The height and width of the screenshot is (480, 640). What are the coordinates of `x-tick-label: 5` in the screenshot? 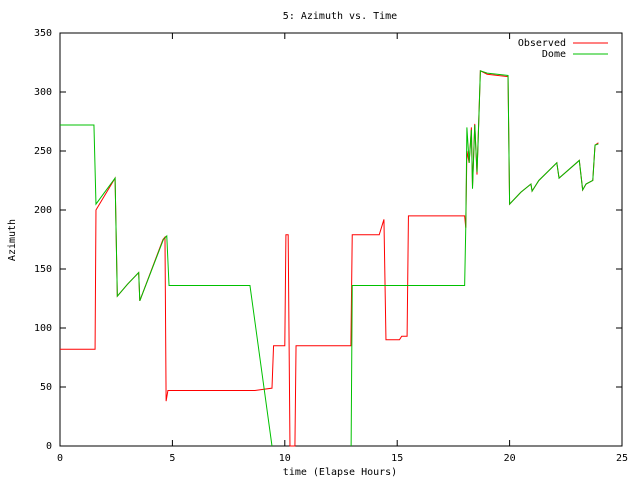 It's located at (172, 458).